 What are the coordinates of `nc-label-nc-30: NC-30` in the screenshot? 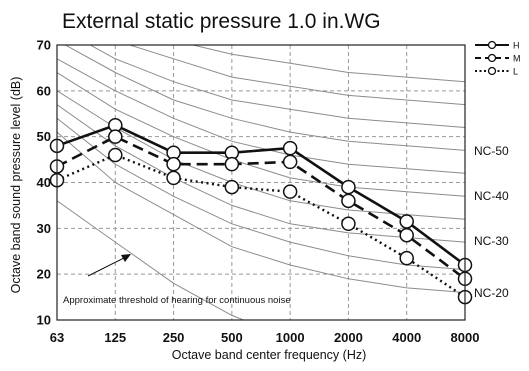 It's located at (491, 241).